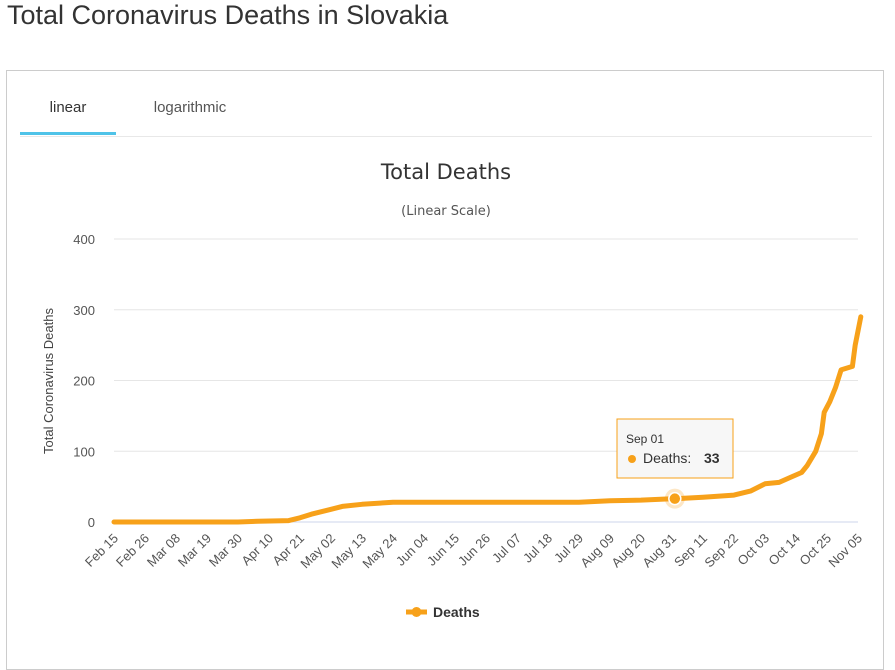  I want to click on x-tick-label: Aug 20, so click(628, 551).